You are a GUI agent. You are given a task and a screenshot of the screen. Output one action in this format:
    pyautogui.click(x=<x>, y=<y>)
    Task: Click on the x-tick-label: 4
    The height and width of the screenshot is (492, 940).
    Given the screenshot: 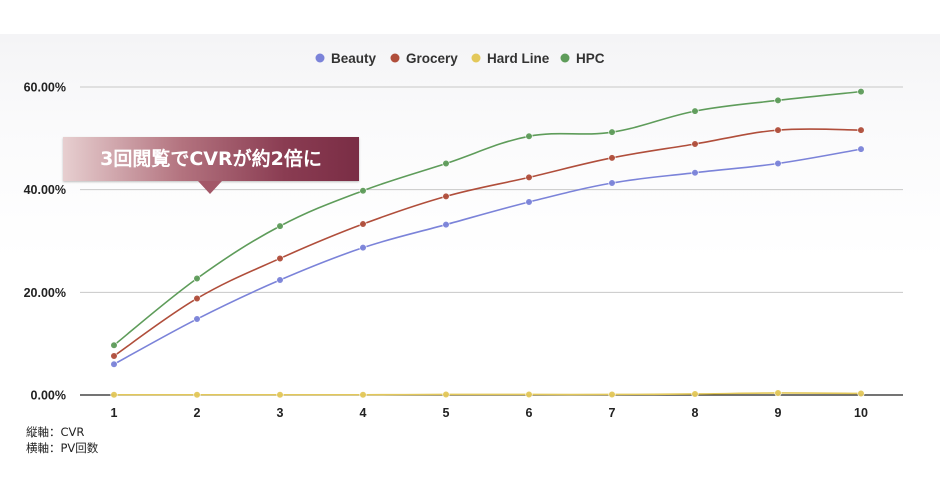 What is the action you would take?
    pyautogui.click(x=363, y=413)
    